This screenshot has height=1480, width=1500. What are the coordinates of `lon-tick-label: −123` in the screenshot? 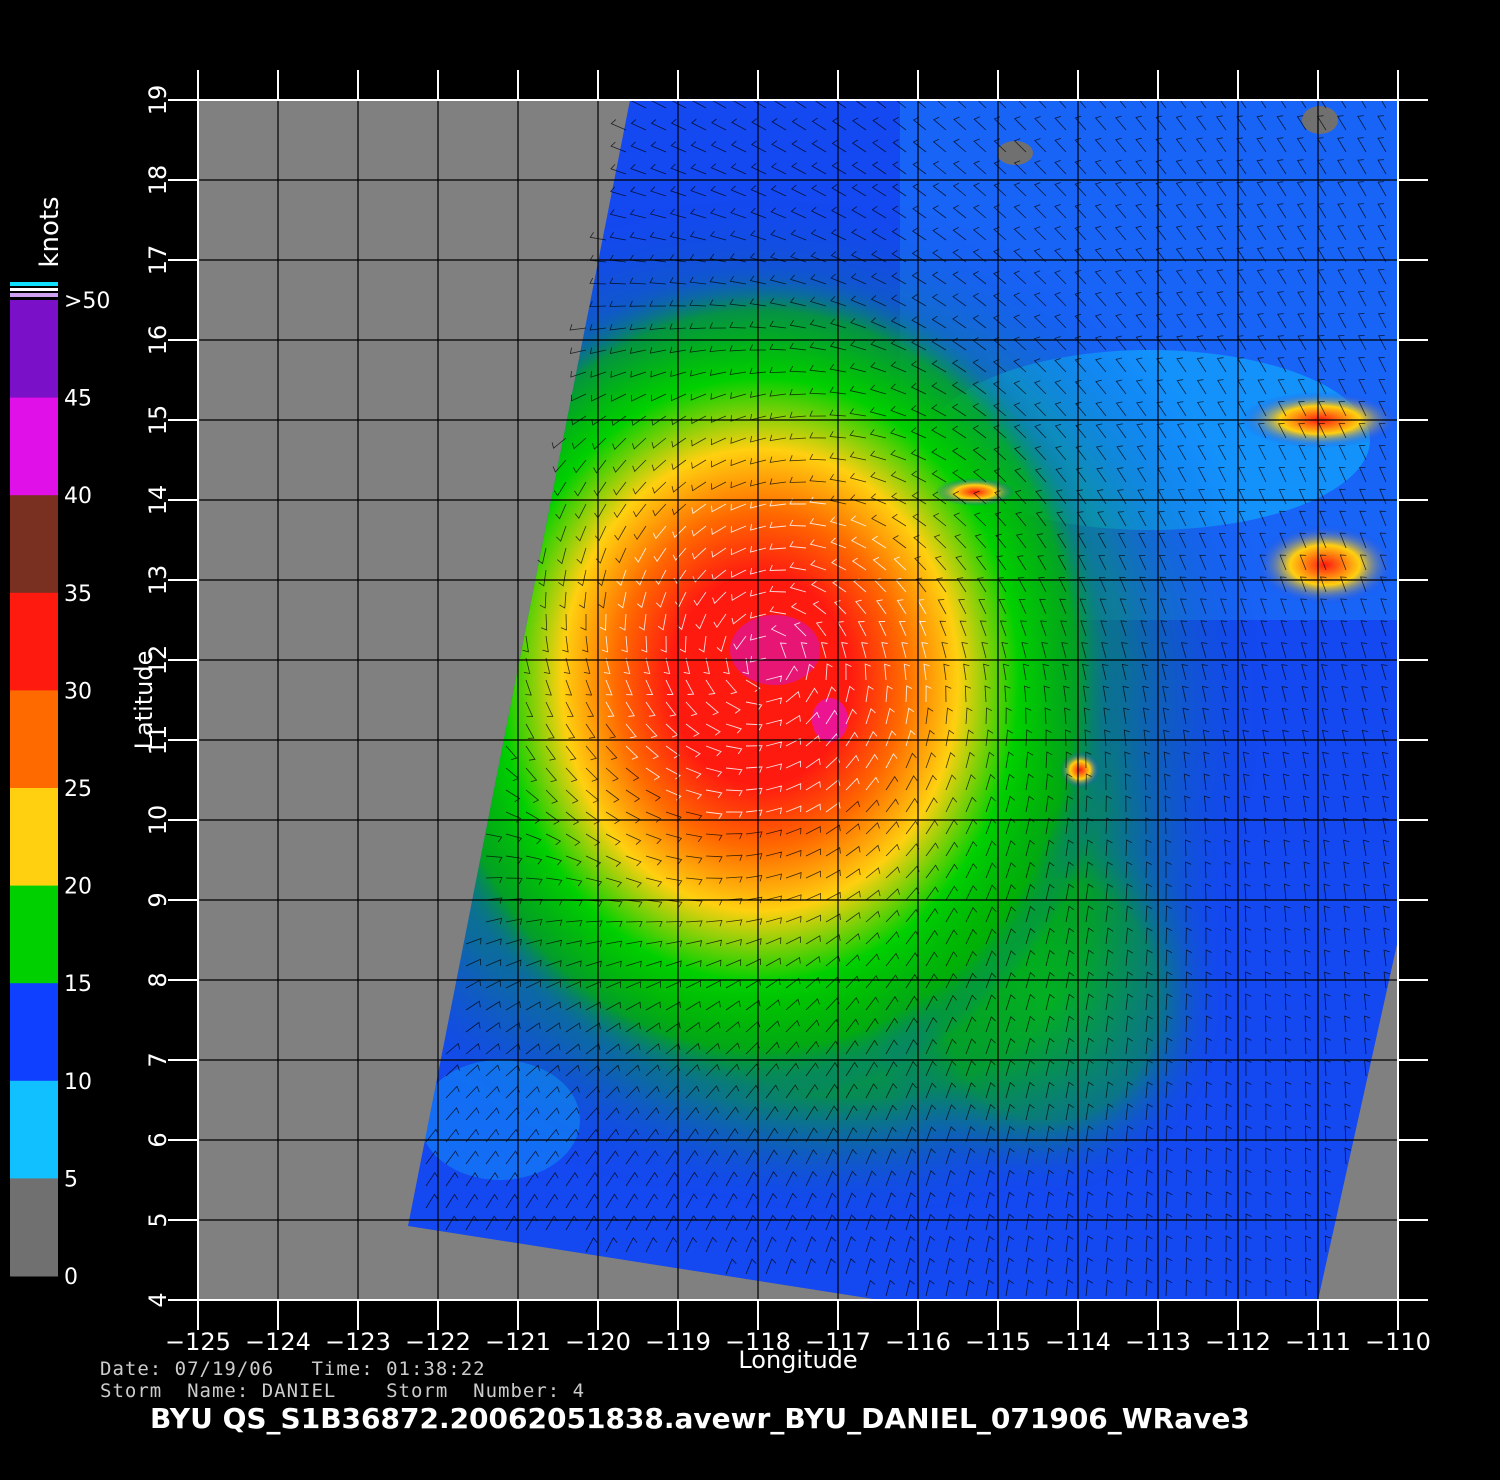 It's located at (358, 1342).